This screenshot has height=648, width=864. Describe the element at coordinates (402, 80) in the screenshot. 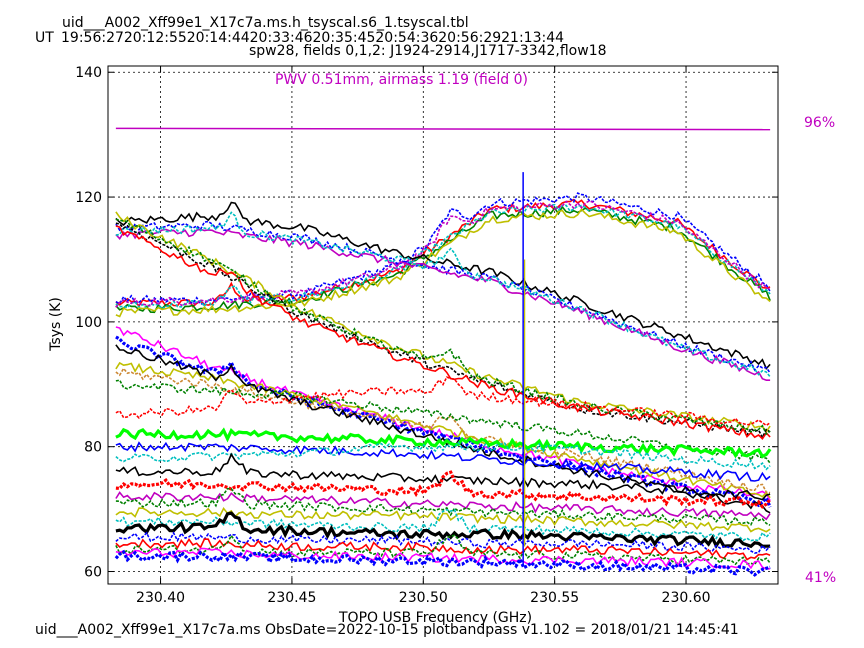

I see `pwv-annotation: PWV 0.51mm, airmass 1.19 (field 0)` at that location.